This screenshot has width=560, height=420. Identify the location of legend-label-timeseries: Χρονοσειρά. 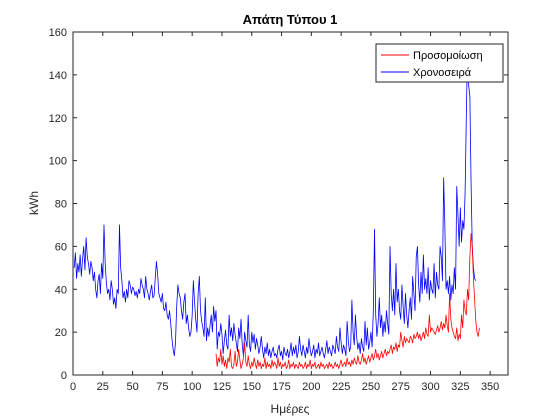
(442, 73).